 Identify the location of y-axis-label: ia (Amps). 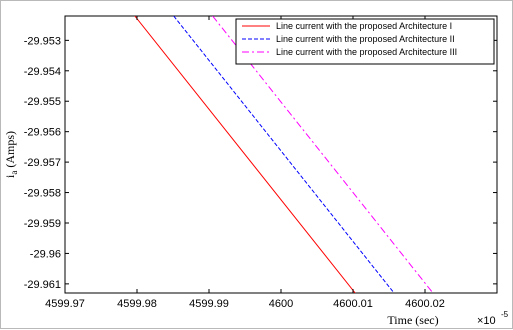
(11, 154).